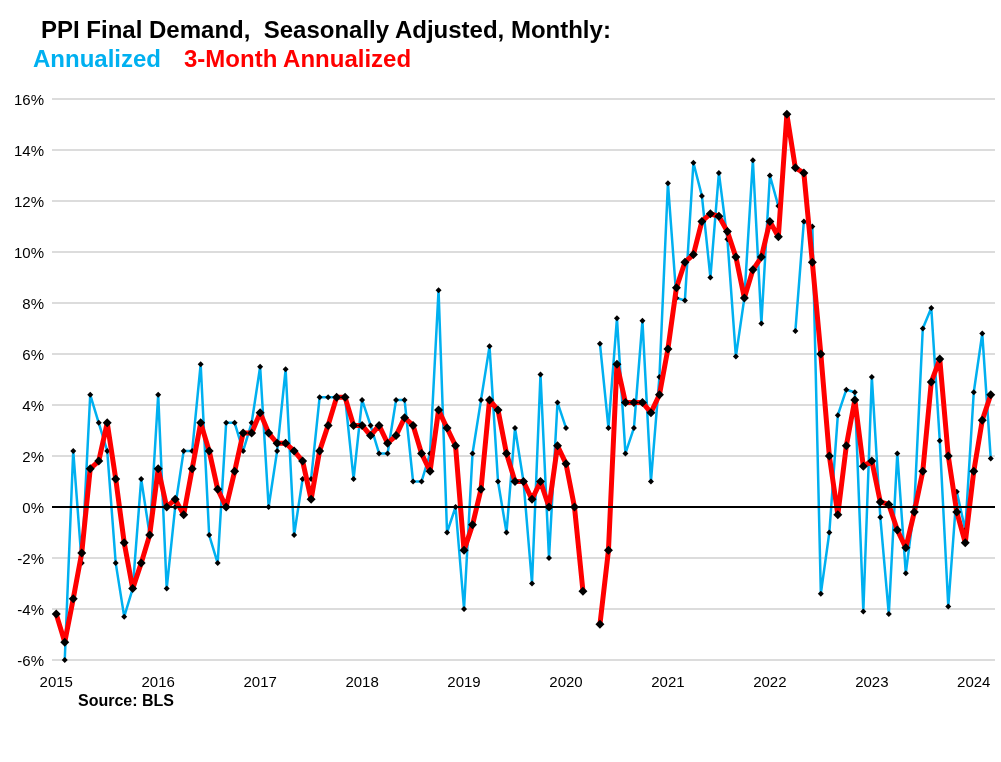 The image size is (1001, 762). I want to click on y-tick-label: 6%, so click(33, 354).